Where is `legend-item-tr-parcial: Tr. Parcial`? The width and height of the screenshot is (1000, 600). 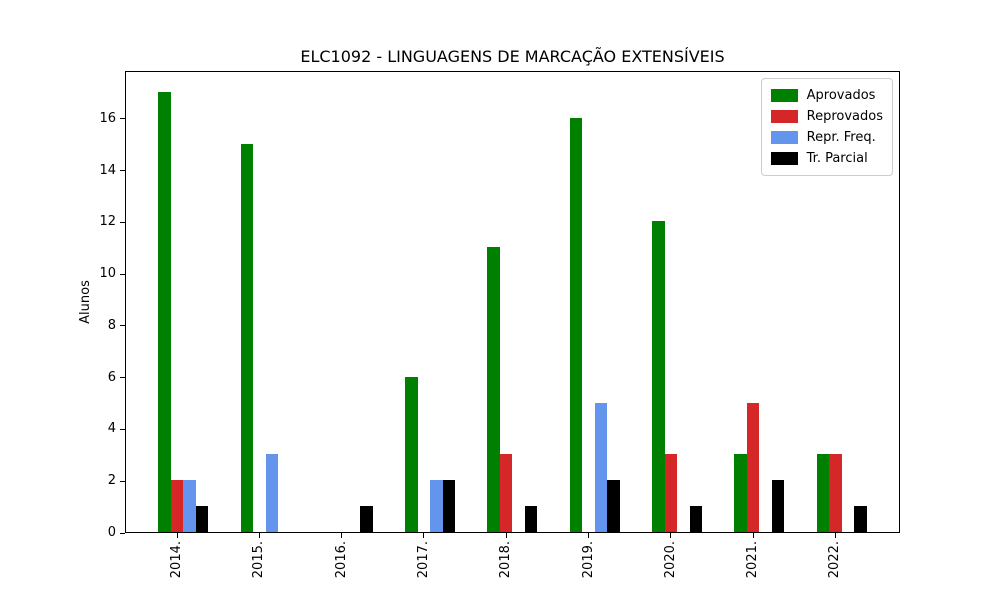
legend-item-tr-parcial: Tr. Parcial is located at coordinates (826, 158).